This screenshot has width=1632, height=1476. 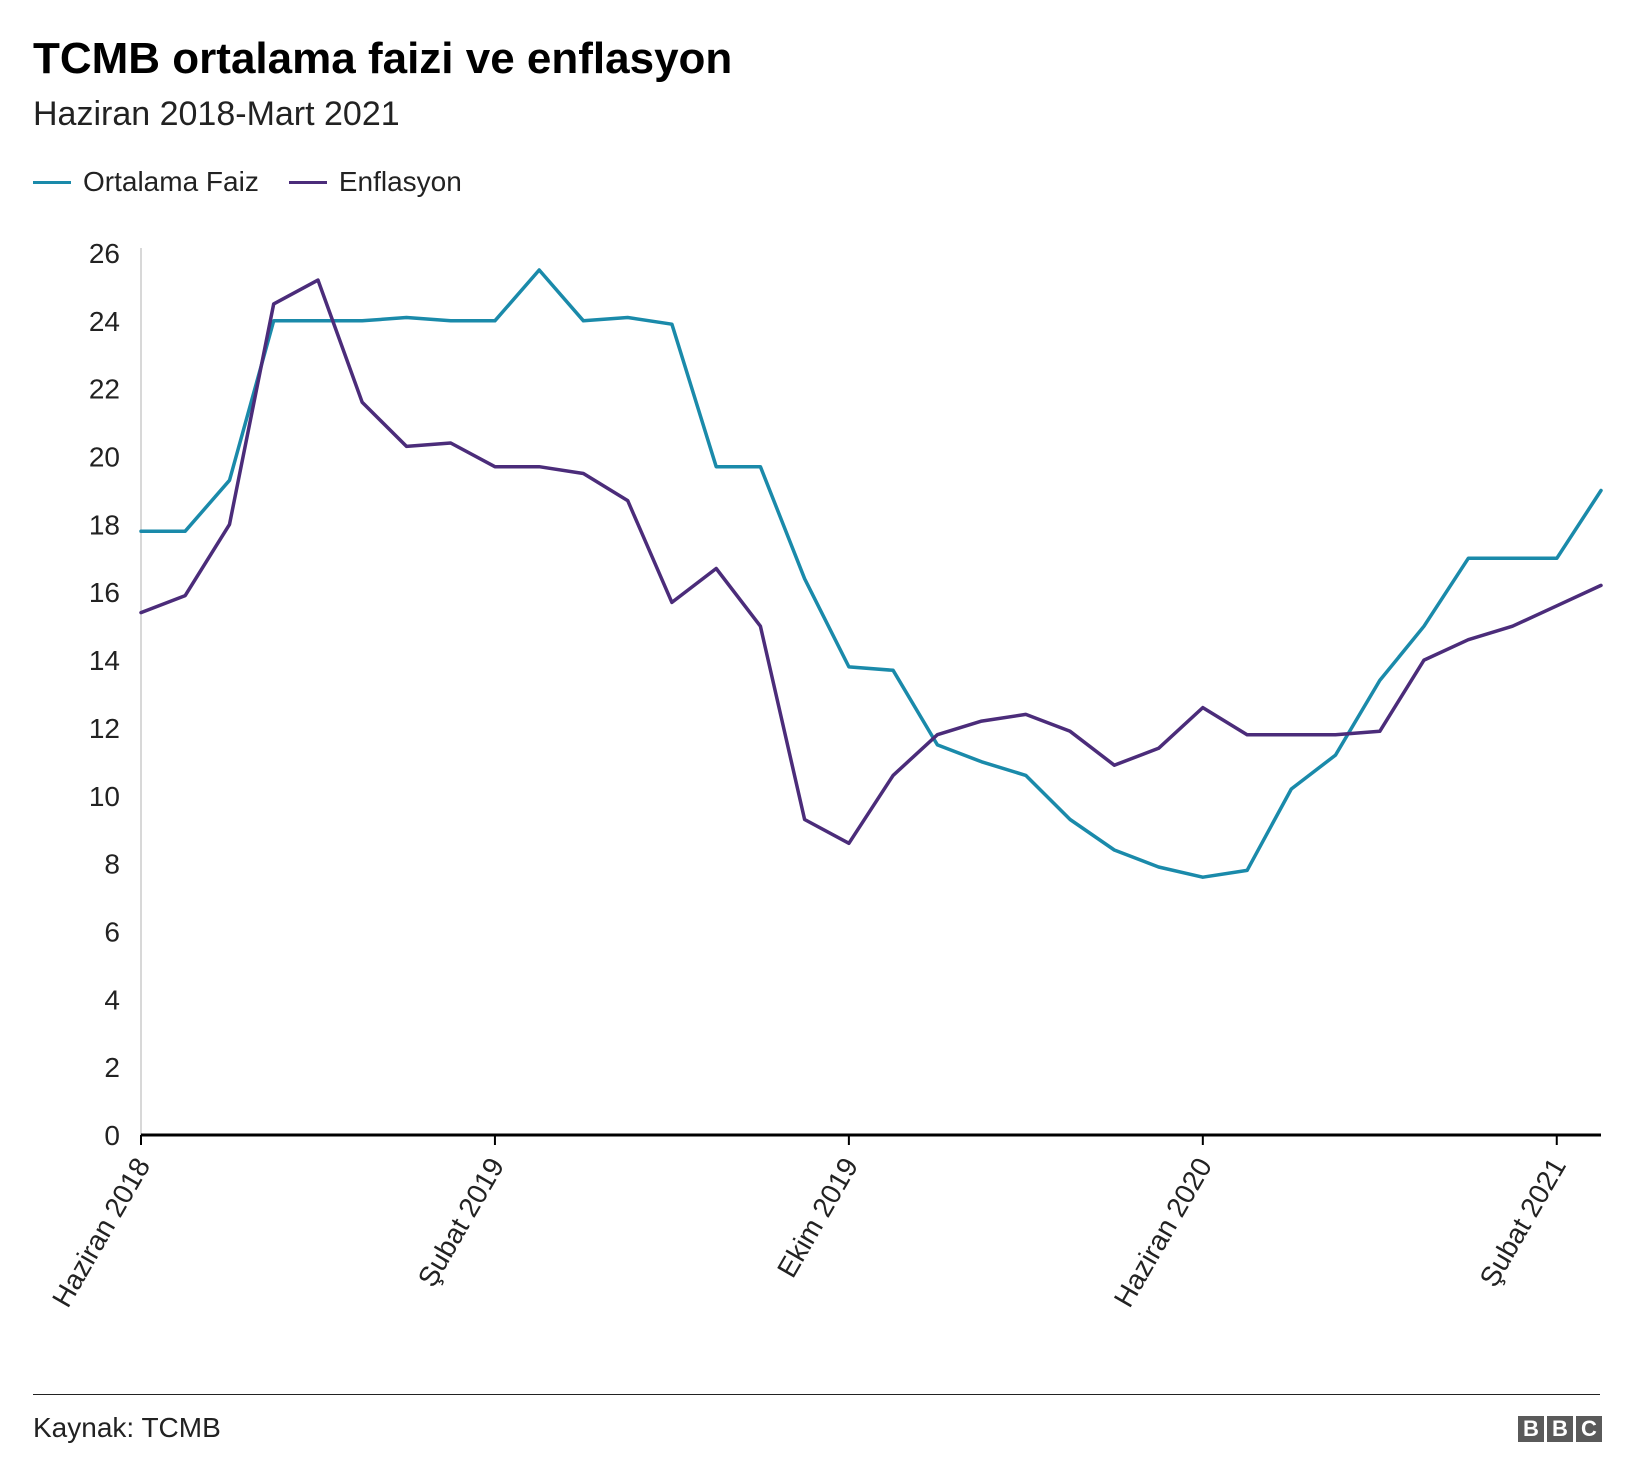 I want to click on chart-subtitle: Haziran 2018-Mart 2021, so click(x=216, y=114).